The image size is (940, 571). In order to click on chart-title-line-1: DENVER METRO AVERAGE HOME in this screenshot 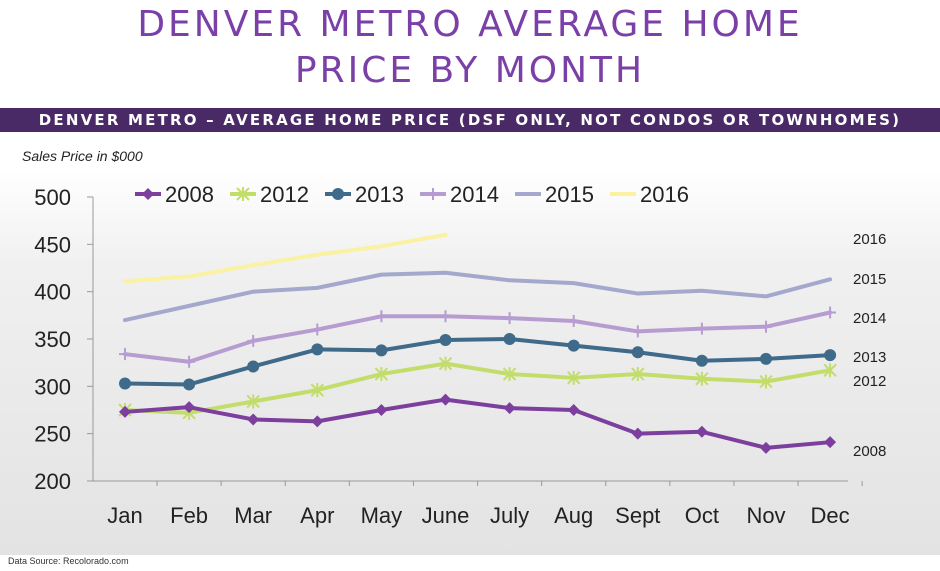, I will do `click(470, 24)`.